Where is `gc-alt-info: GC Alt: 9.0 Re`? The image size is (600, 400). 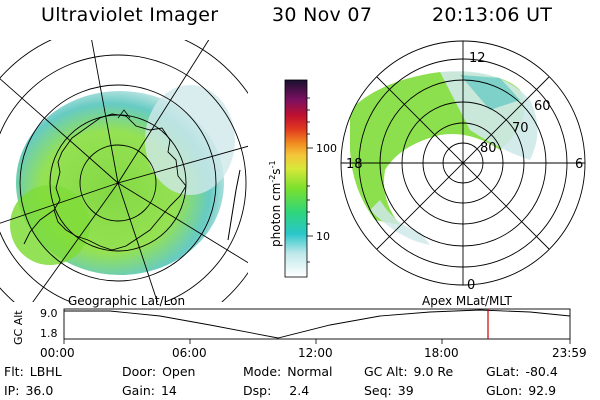 gc-alt-info: GC Alt: 9.0 Re is located at coordinates (409, 371).